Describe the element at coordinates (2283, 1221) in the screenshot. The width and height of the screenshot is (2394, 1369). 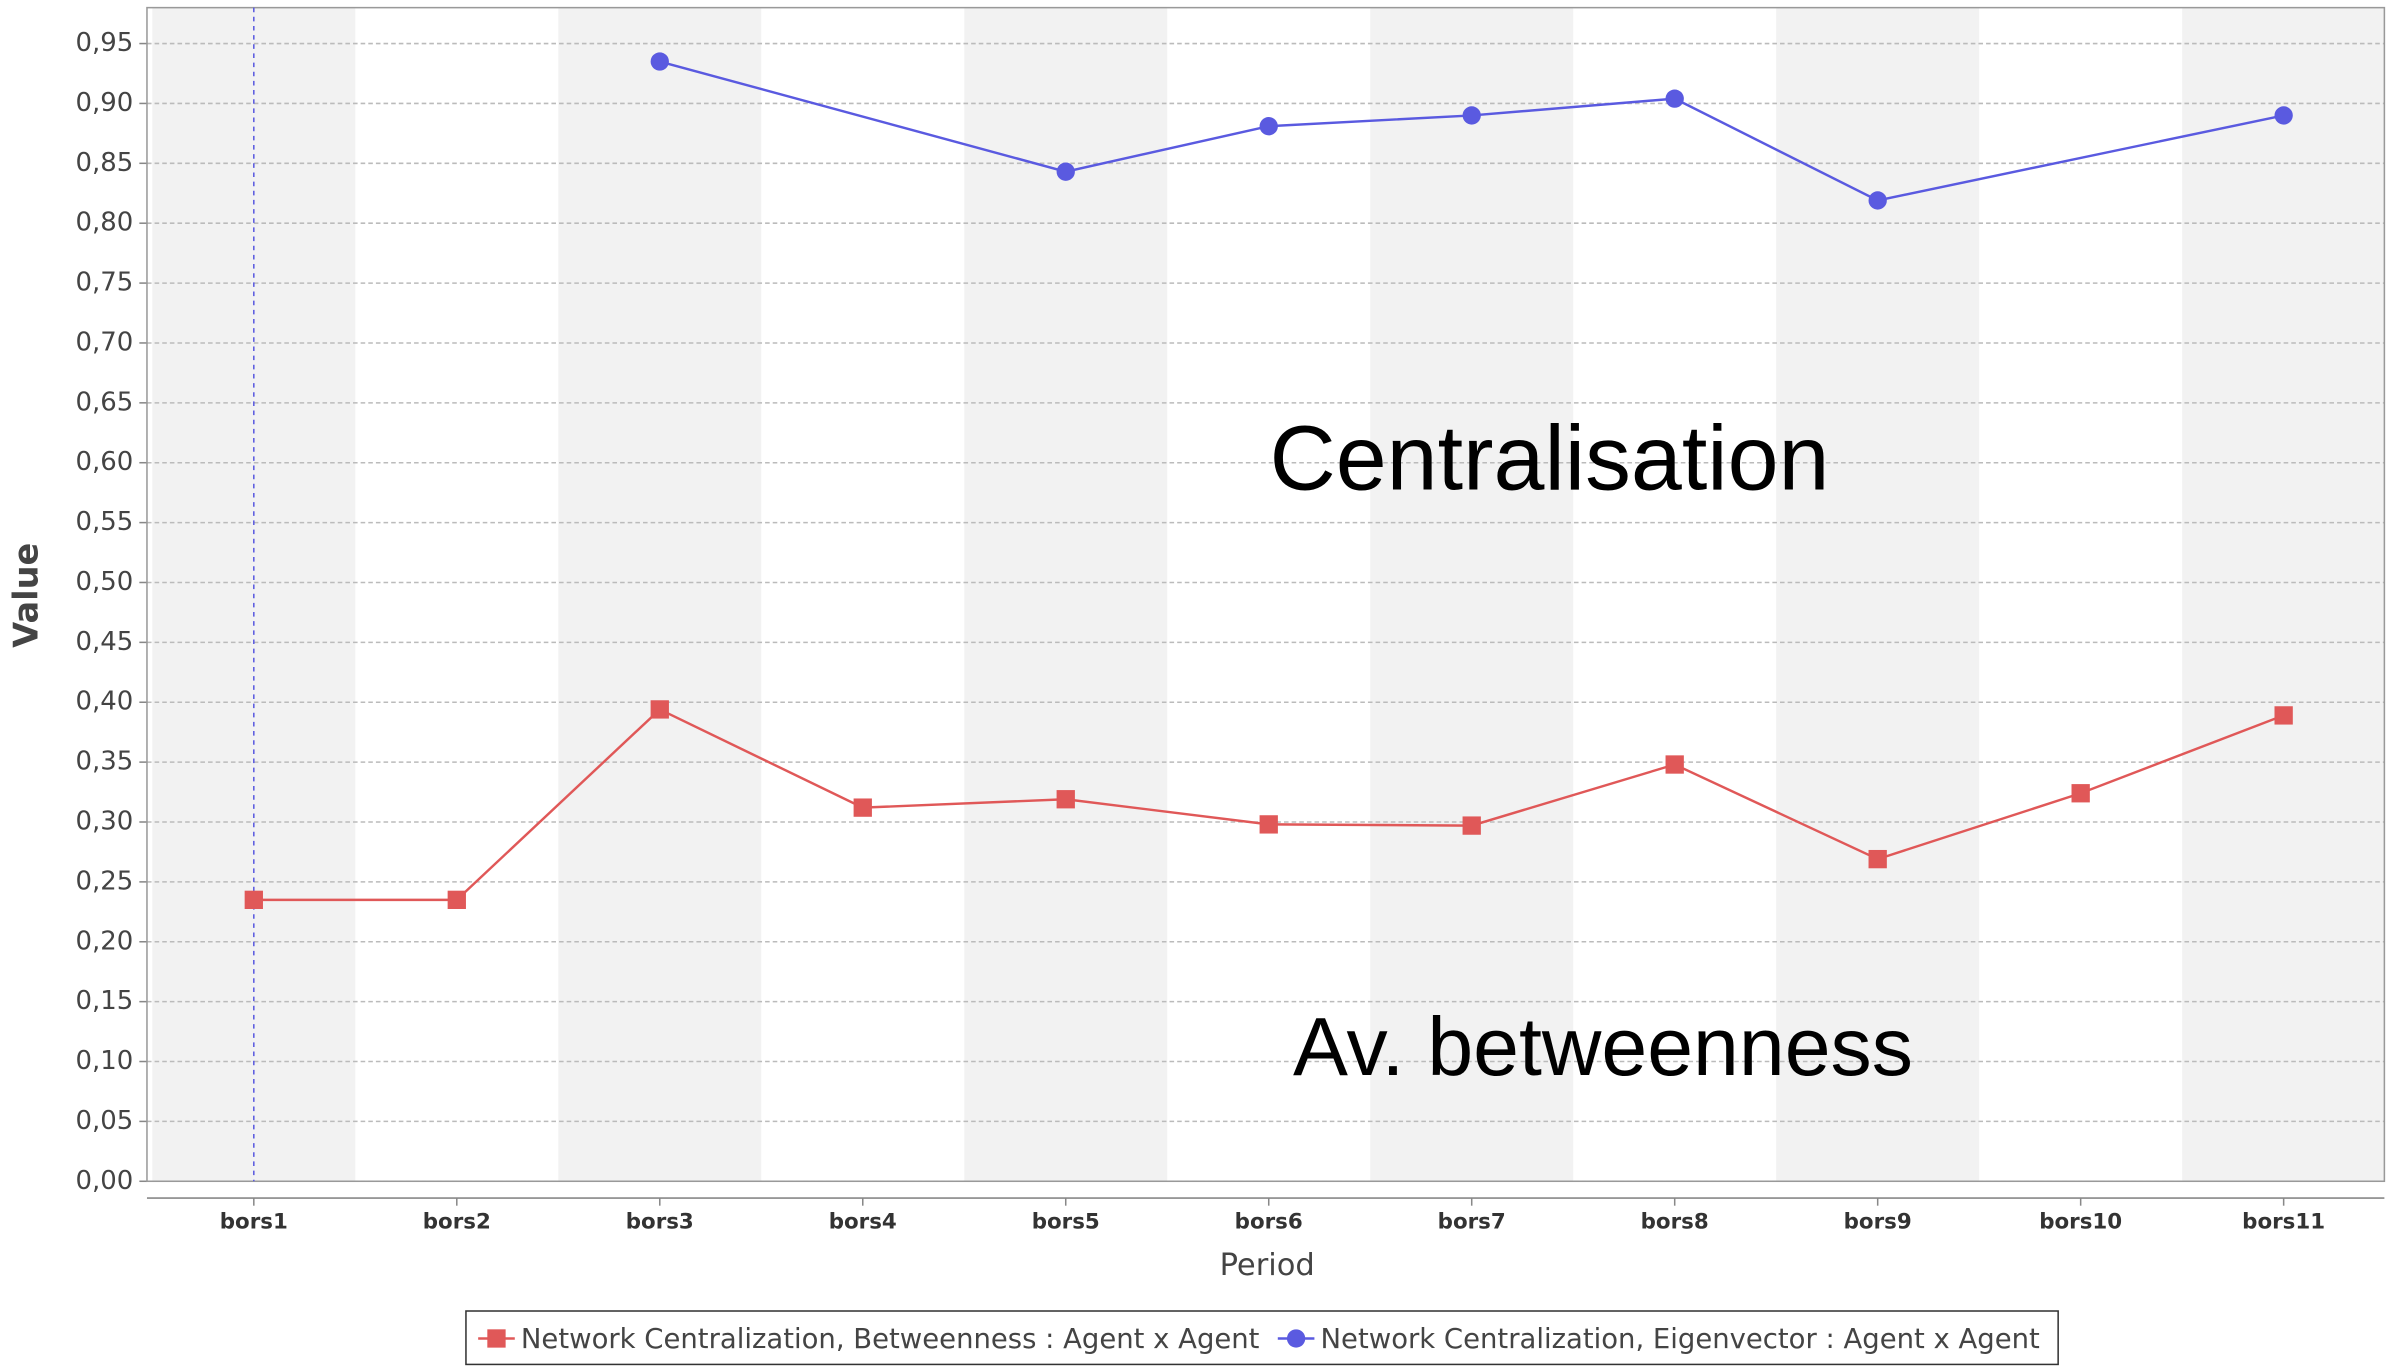
I see `x-tick-label: bors11` at that location.